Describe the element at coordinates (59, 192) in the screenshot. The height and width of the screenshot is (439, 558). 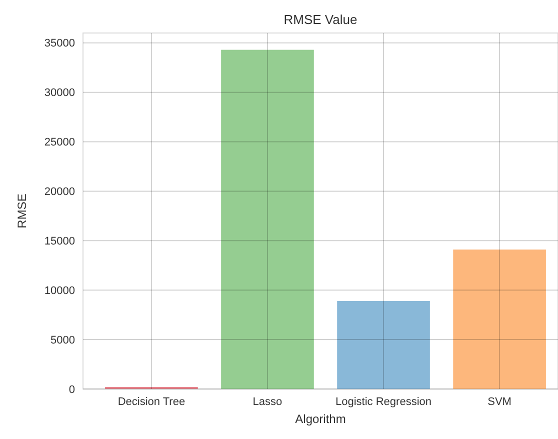
I see `y-tick-label: 20000` at that location.